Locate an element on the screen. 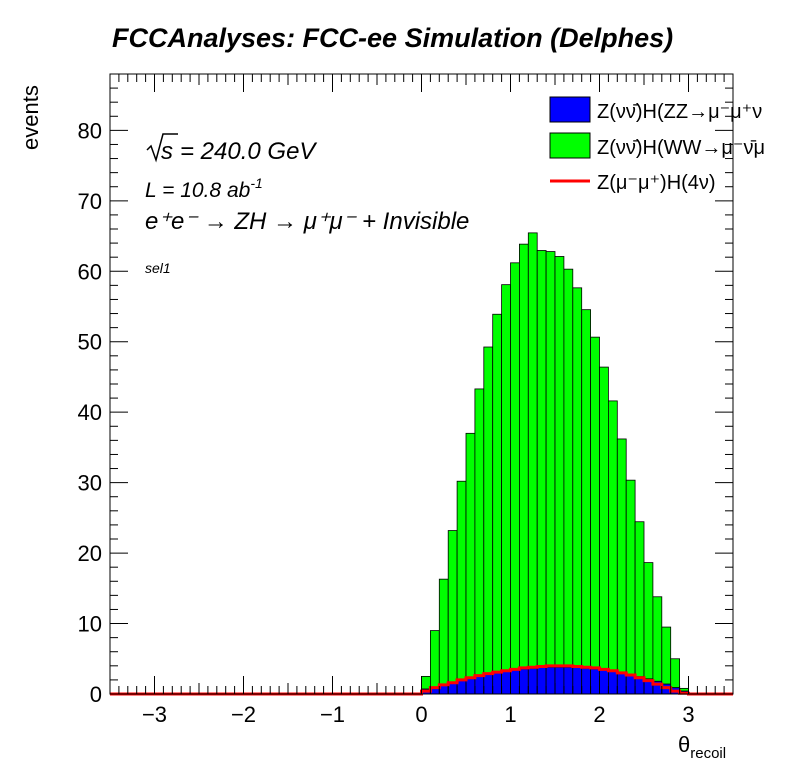 The height and width of the screenshot is (772, 796). legend-entry-zz-label: Z(νν̄)H(ZZ→μ⁻μ⁺ν is located at coordinates (679, 112).